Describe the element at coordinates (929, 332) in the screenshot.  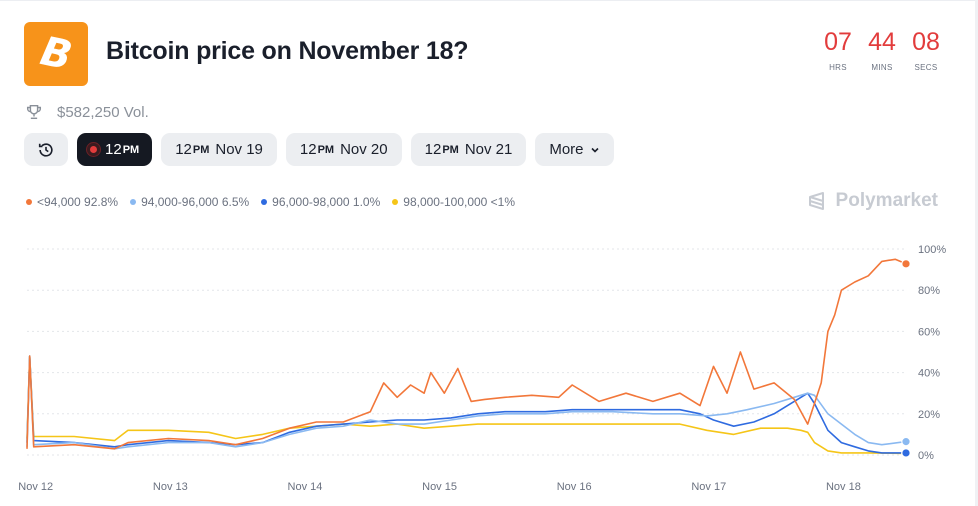
I see `y-tick-label: 60%` at that location.